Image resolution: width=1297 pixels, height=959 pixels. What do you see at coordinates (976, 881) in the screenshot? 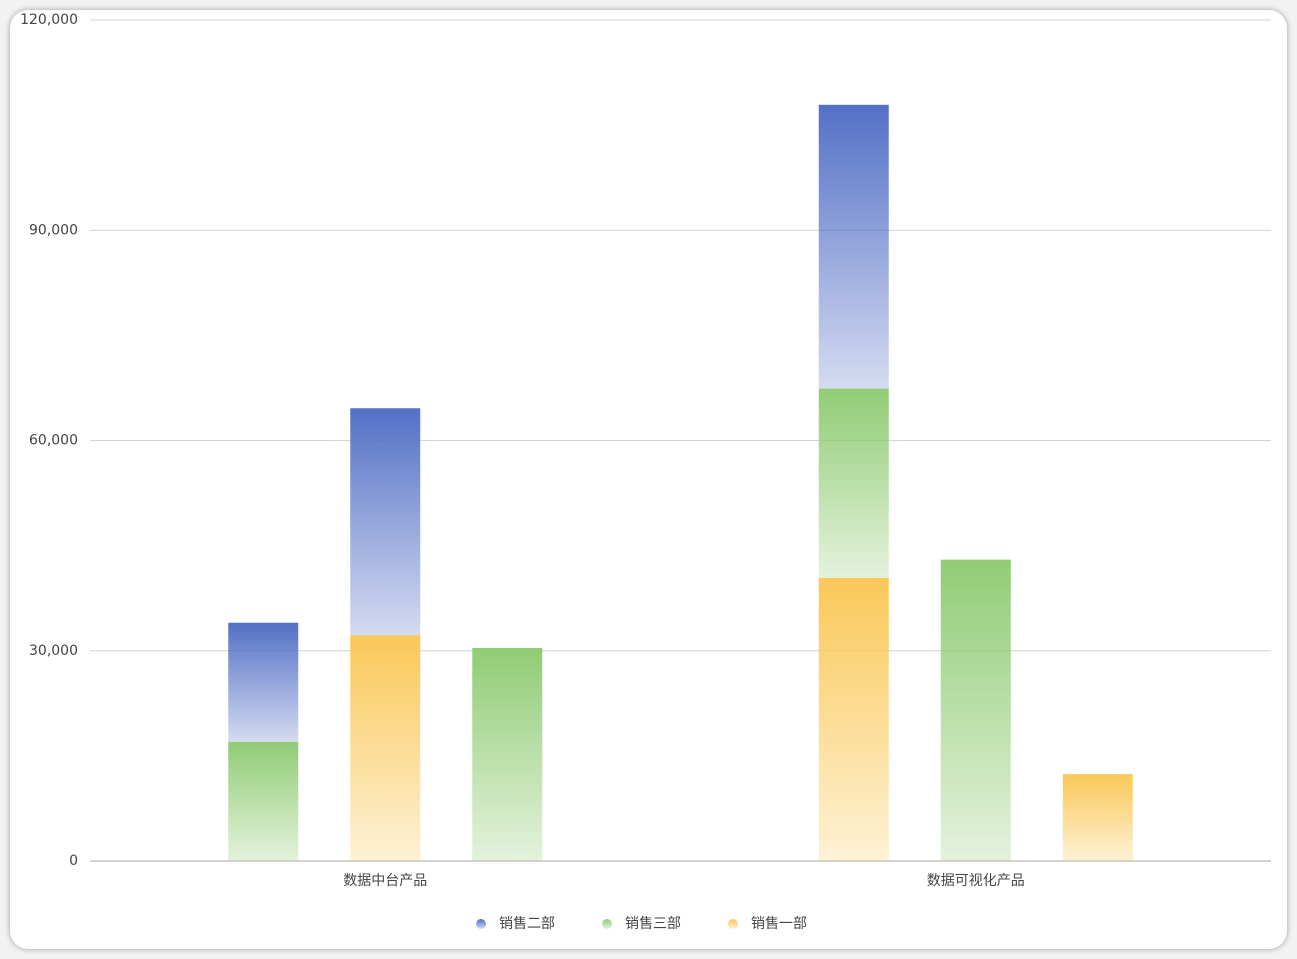
I see `x-tick-label: 数据可视化产品` at bounding box center [976, 881].